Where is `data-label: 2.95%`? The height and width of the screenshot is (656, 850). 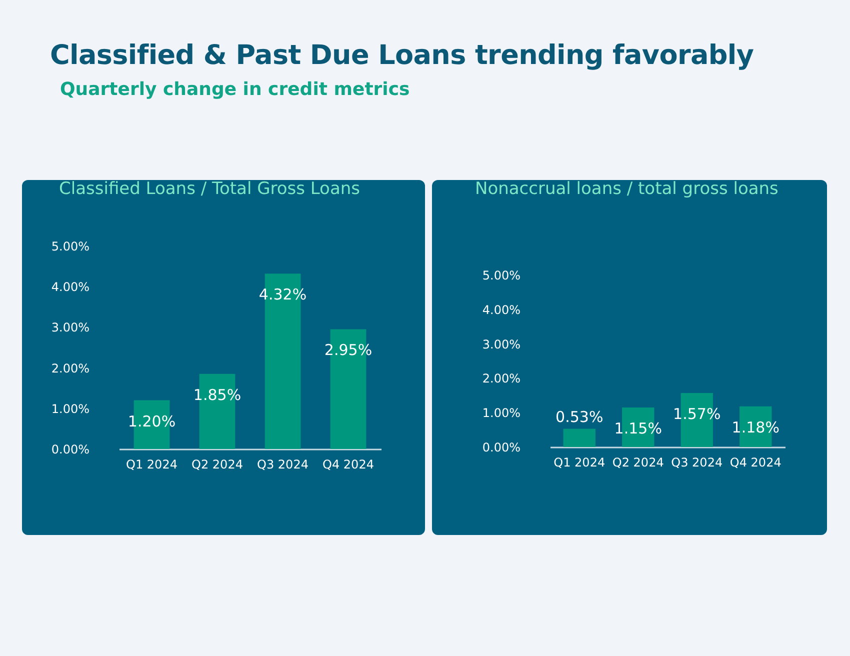 data-label: 2.95% is located at coordinates (348, 350).